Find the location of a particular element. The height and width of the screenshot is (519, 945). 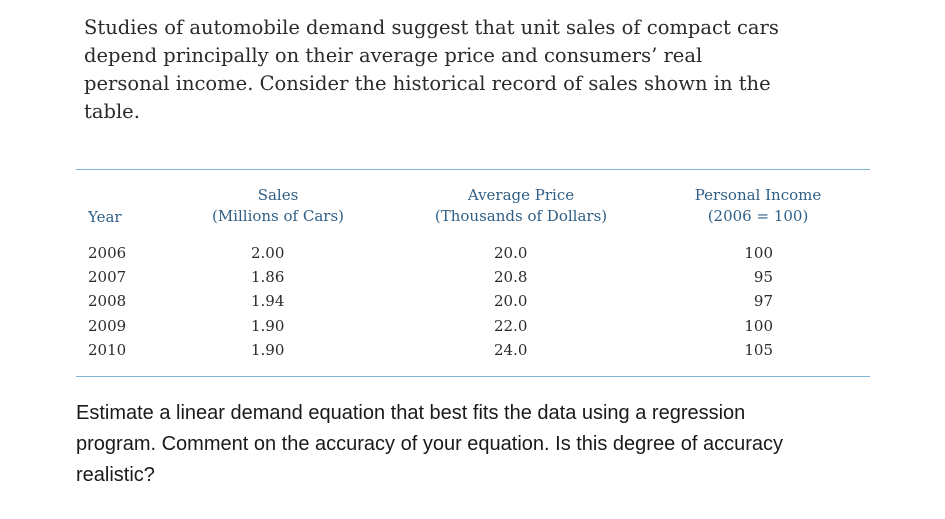

cell-price: 24.0 is located at coordinates (511, 349).